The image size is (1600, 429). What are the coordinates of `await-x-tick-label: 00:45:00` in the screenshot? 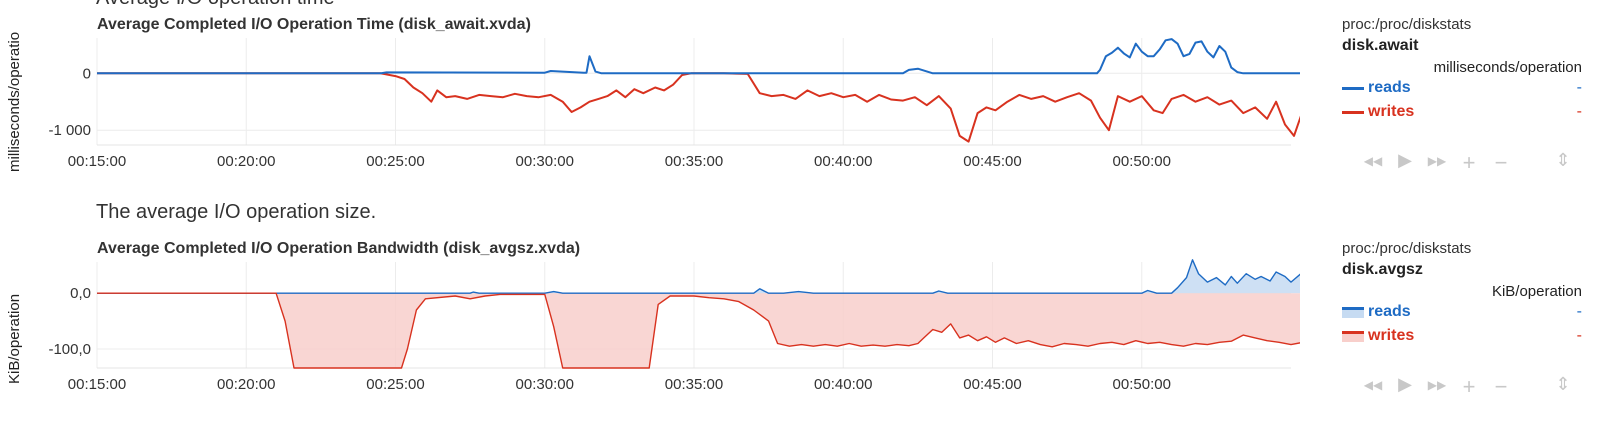 It's located at (992, 161).